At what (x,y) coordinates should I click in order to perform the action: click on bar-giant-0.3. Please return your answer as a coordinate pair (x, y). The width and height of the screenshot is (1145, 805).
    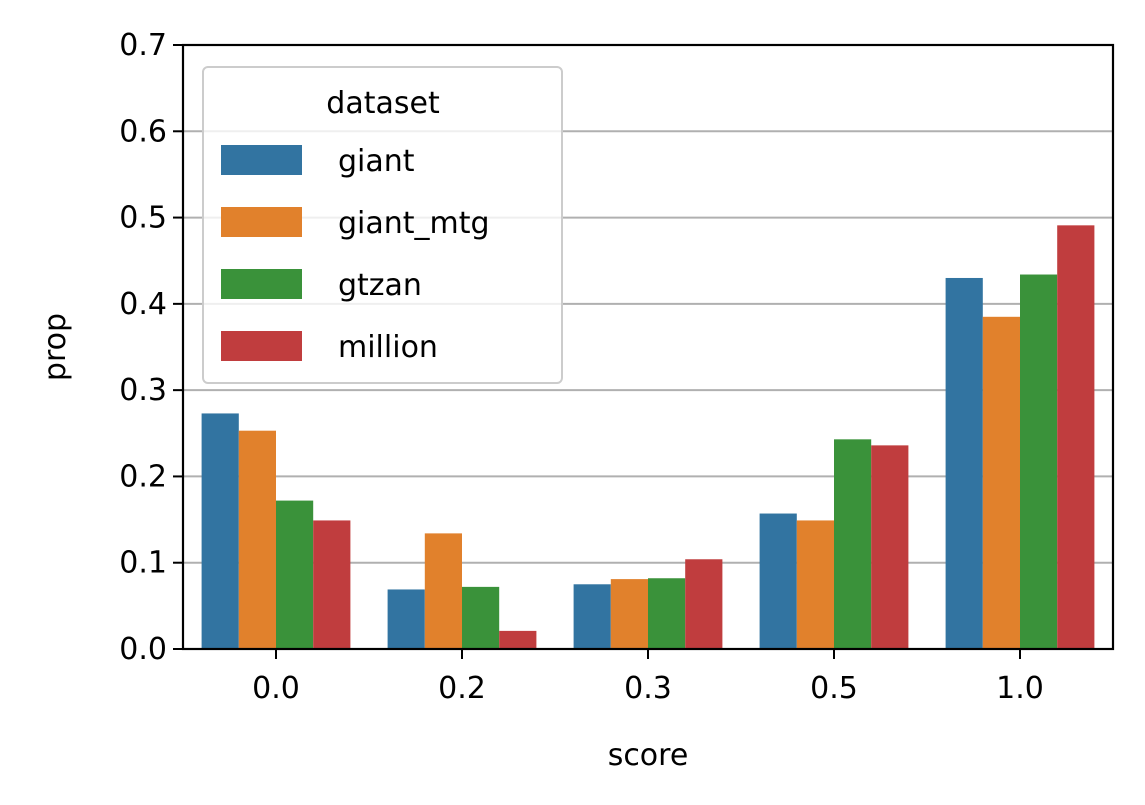
    Looking at the image, I should click on (592, 616).